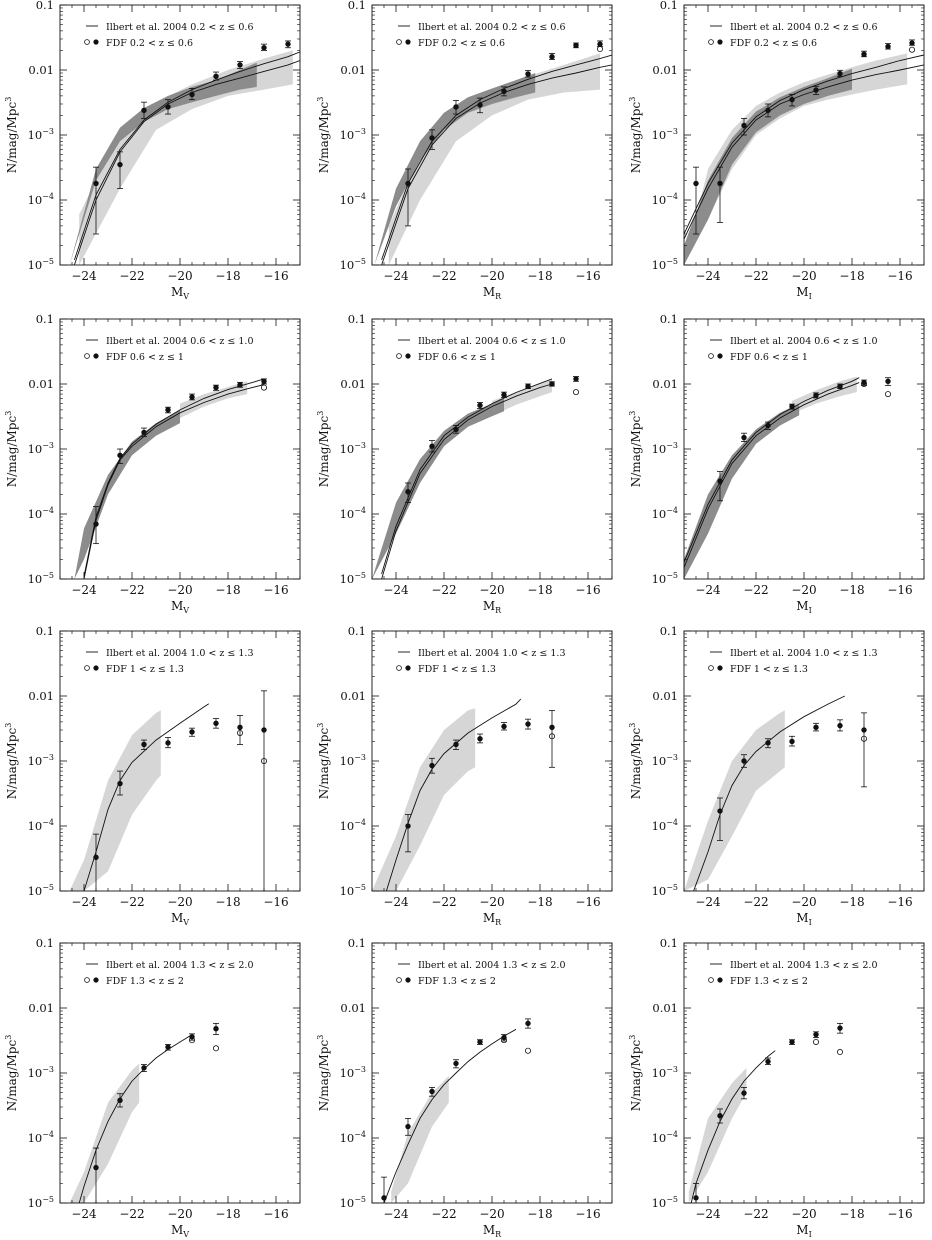 Image resolution: width=932 pixels, height=1240 pixels. Describe the element at coordinates (632, 1037) in the screenshot. I see `y-axis-label-sup: 3` at that location.